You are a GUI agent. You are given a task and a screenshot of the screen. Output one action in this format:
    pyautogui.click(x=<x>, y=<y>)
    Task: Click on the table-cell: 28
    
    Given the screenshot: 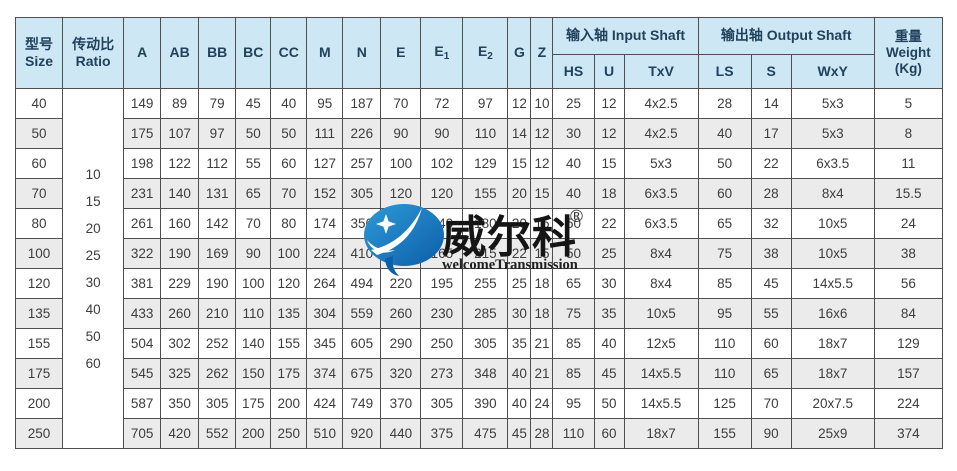 What is the action you would take?
    pyautogui.click(x=542, y=433)
    